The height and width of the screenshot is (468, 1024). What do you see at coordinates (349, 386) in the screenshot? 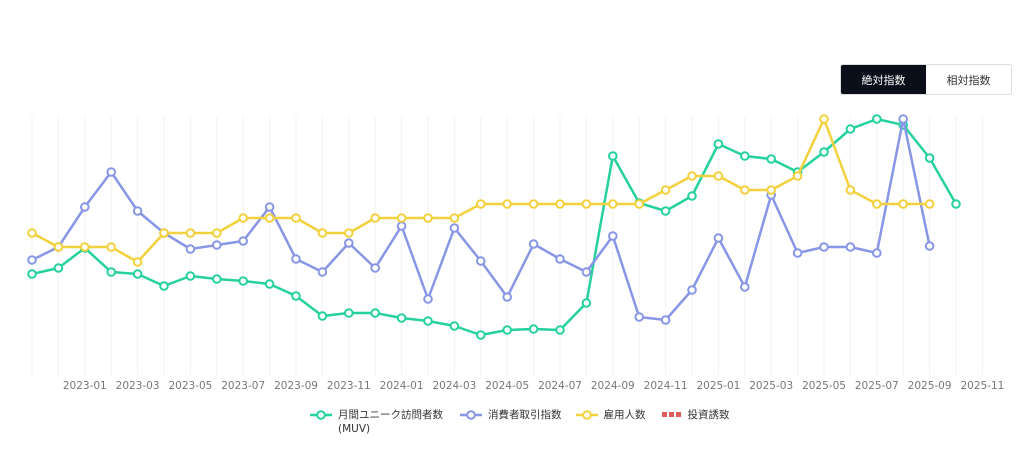
I see `x-tick-label: 2023-11` at bounding box center [349, 386].